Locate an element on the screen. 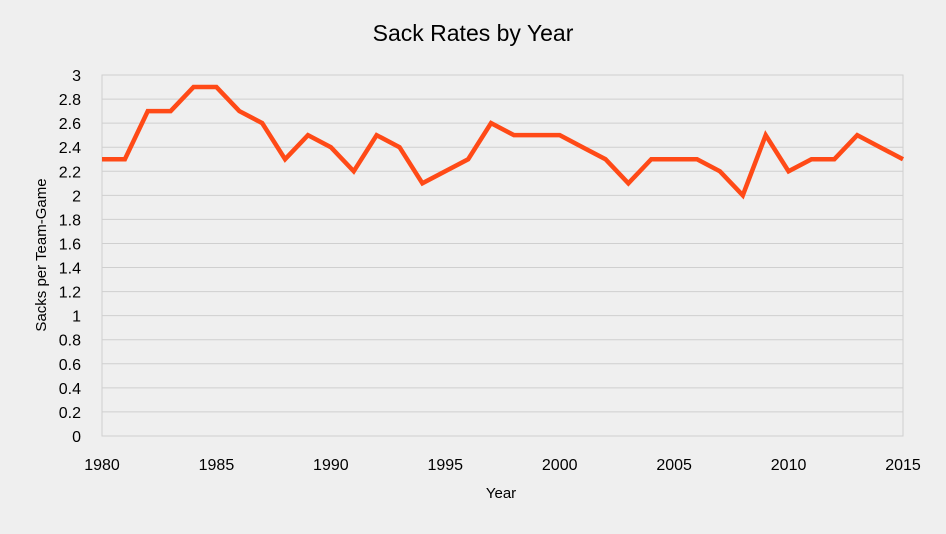  x-axis-title: Year is located at coordinates (501, 493).